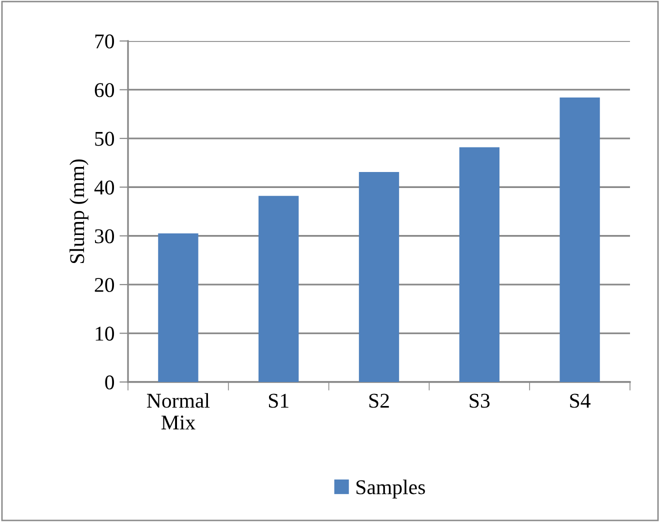 This screenshot has width=660, height=522. I want to click on y-tick-label: 70, so click(104, 41).